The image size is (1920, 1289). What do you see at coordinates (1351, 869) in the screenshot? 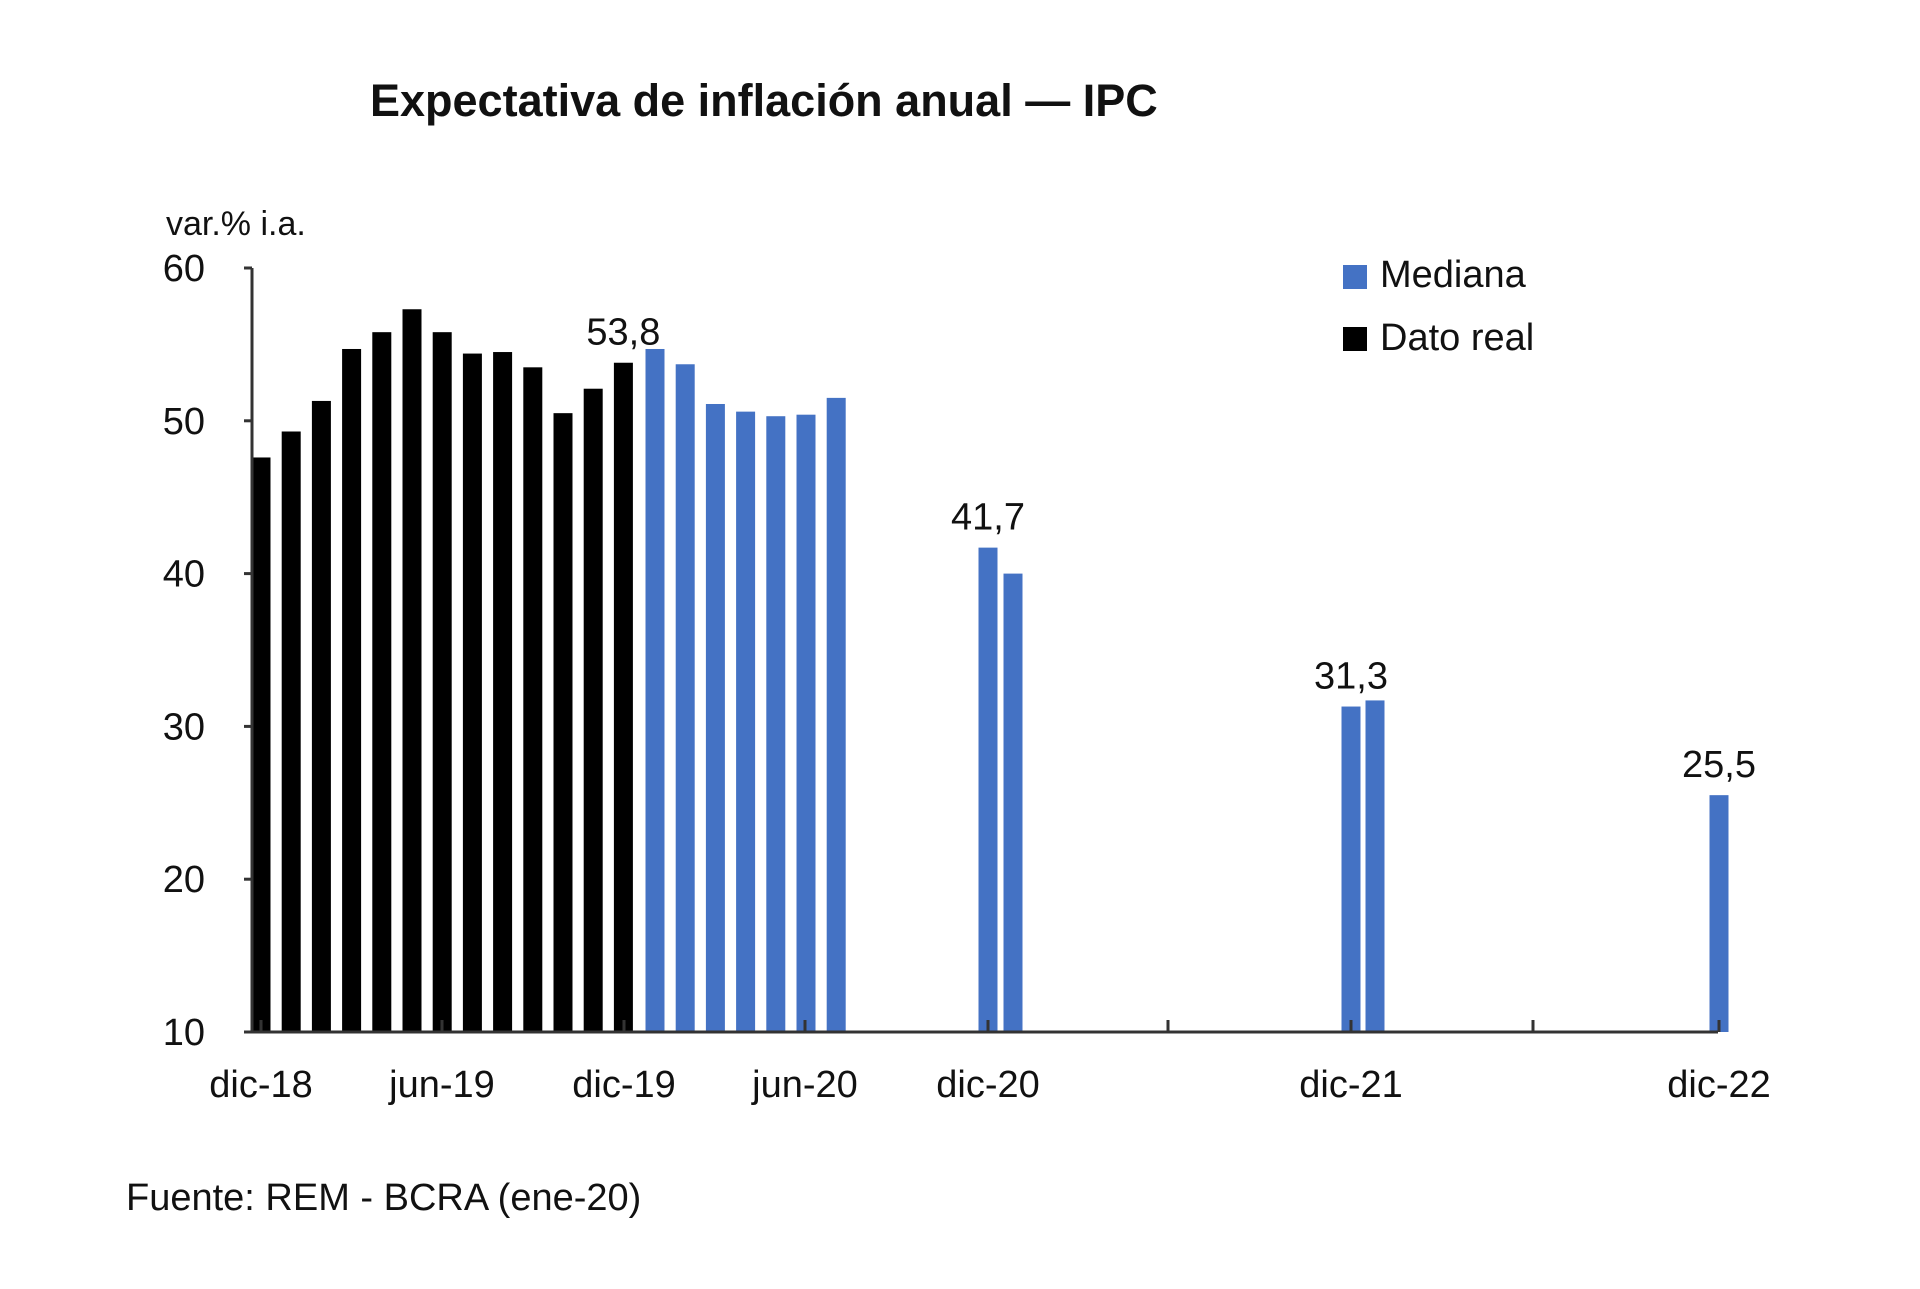
I see `bar-mediana-dic-21-a` at bounding box center [1351, 869].